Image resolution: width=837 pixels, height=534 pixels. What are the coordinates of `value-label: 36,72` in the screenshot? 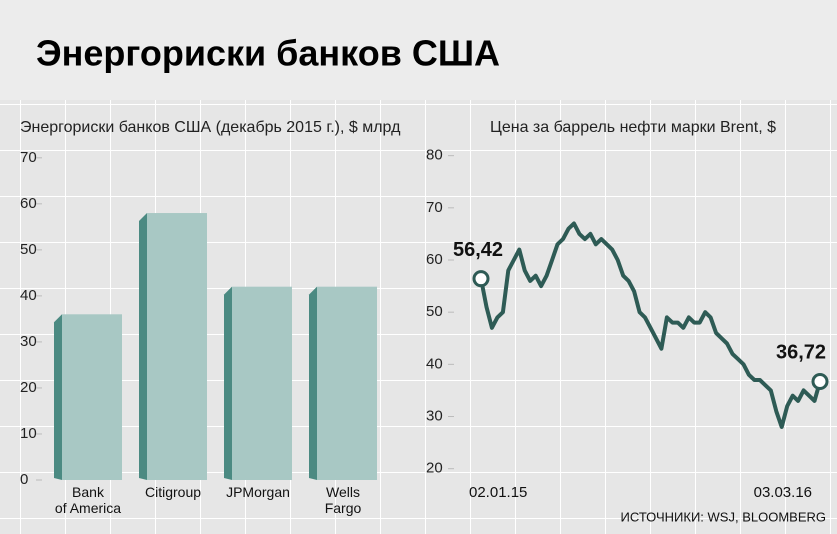 It's located at (801, 353).